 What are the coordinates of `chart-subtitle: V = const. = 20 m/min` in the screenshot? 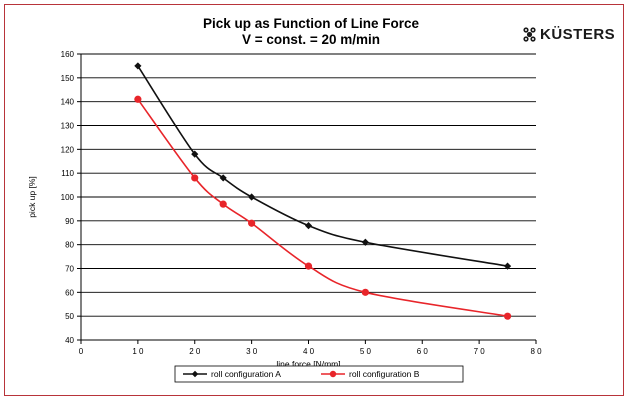 It's located at (311, 39).